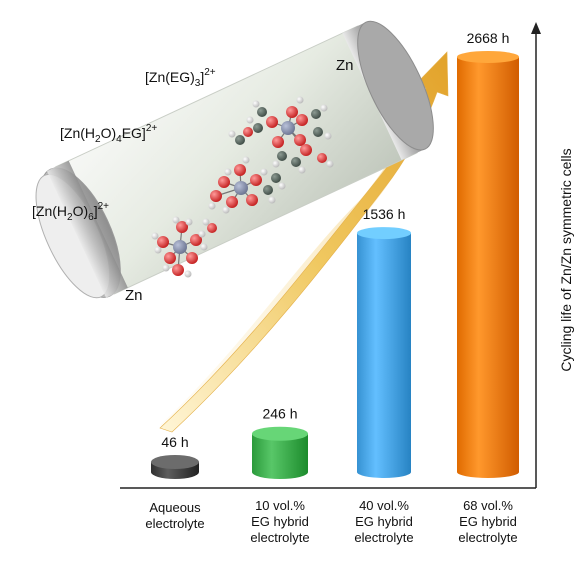 Image resolution: width=587 pixels, height=563 pixels. What do you see at coordinates (134, 295) in the screenshot?
I see `zn-label-bottom: Zn` at bounding box center [134, 295].